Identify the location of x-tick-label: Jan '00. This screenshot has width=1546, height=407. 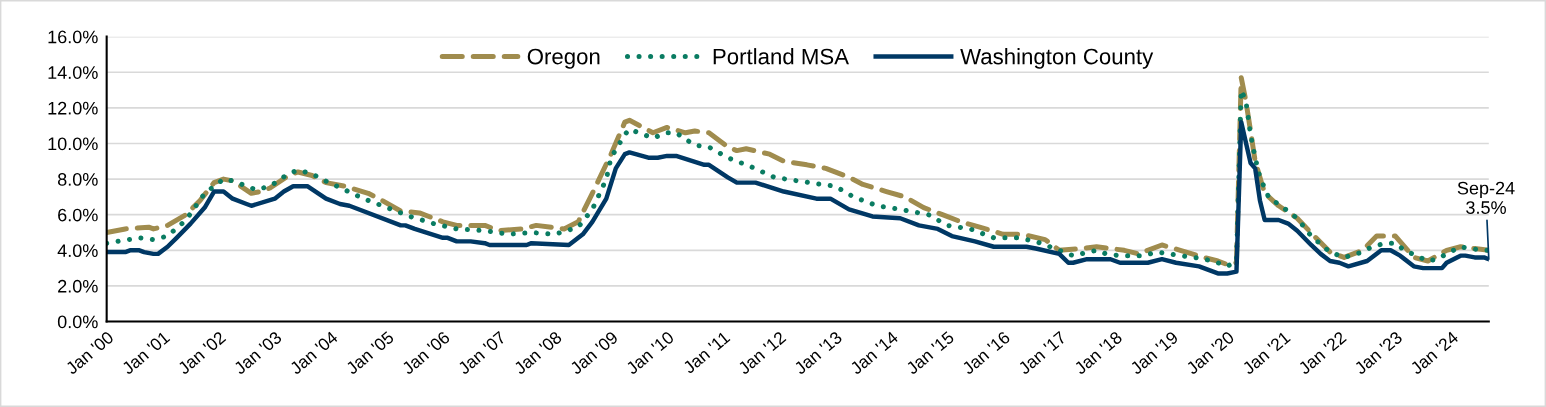
(89, 353).